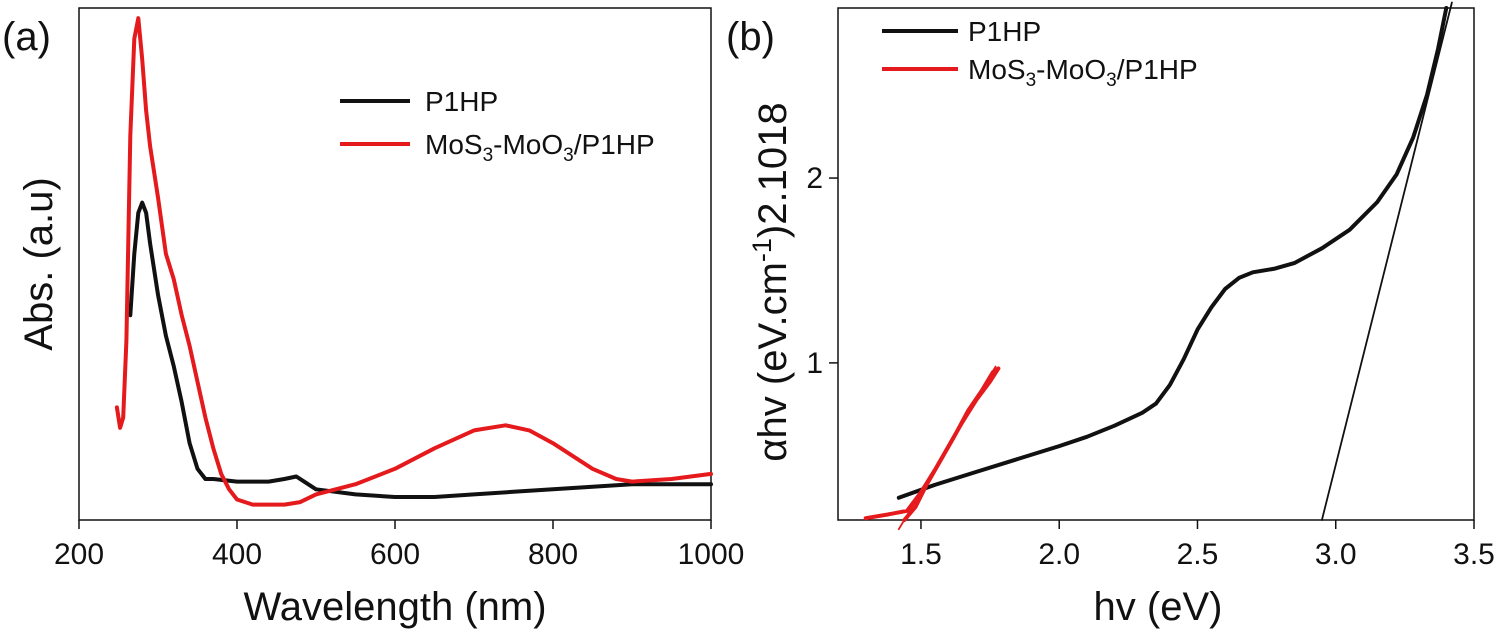 The image size is (1500, 641). What do you see at coordinates (750, 37) in the screenshot?
I see `panel-b-label: (b)` at bounding box center [750, 37].